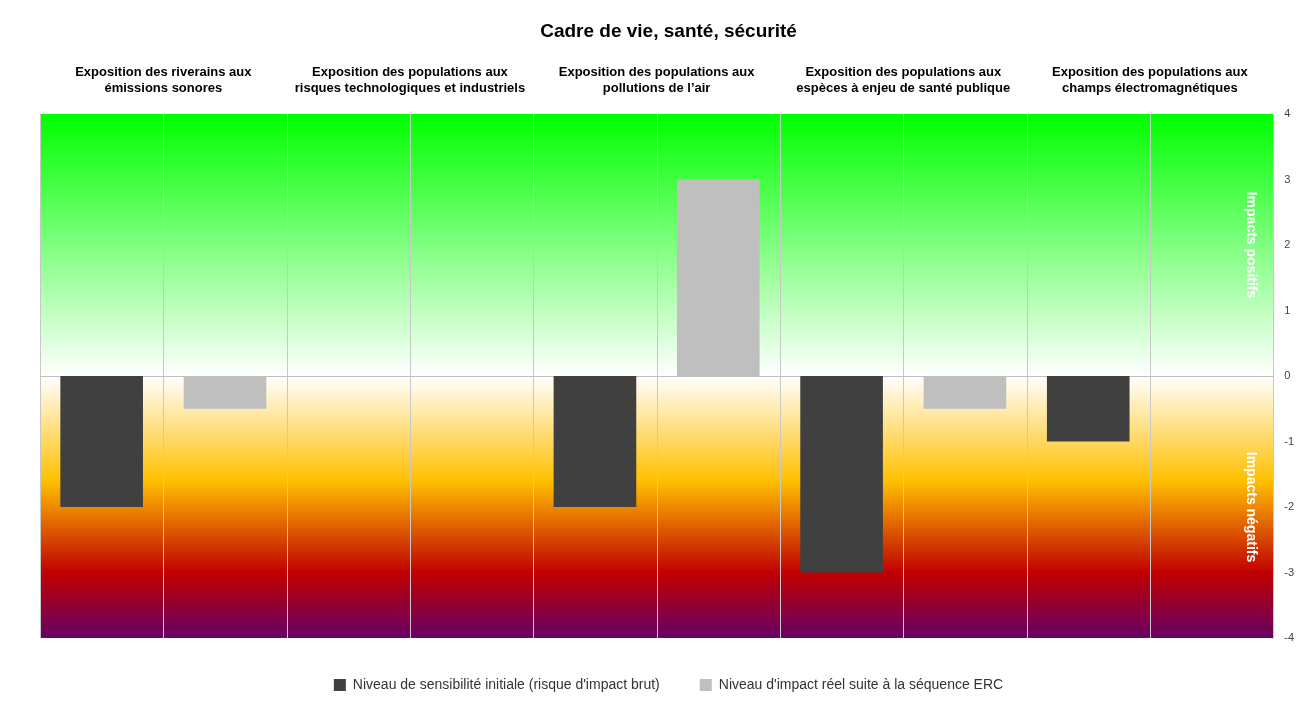 This screenshot has height=702, width=1307. What do you see at coordinates (506, 683) in the screenshot?
I see `legend-label: Niveau de sensibilité initiale (risque d'impact brut)` at bounding box center [506, 683].